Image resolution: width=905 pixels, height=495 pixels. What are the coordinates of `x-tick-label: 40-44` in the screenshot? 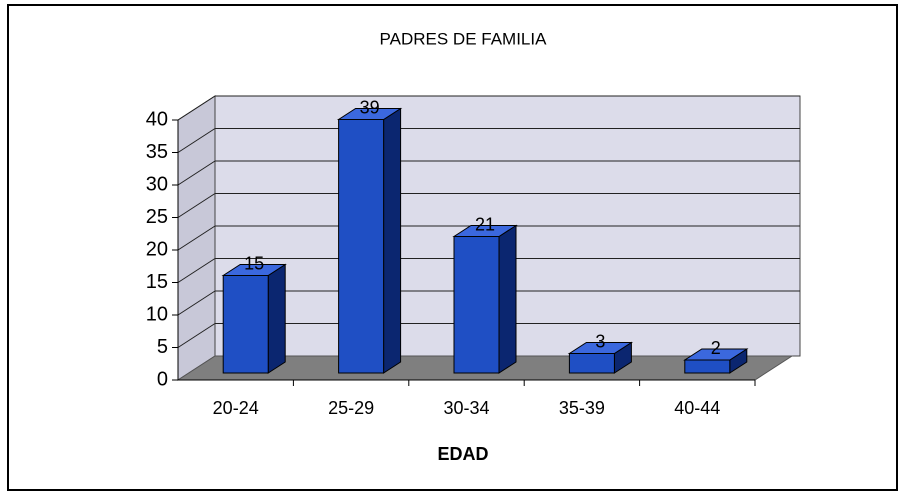 It's located at (697, 408).